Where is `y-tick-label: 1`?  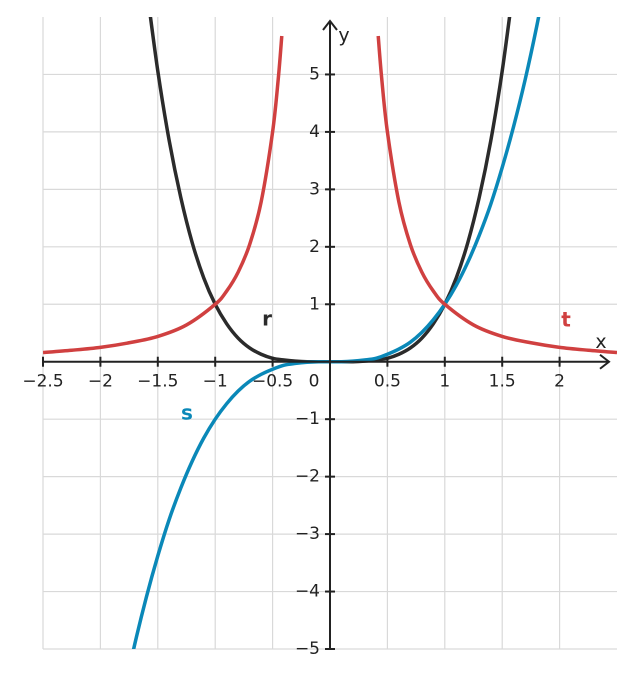 y-tick-label: 1 is located at coordinates (314, 304).